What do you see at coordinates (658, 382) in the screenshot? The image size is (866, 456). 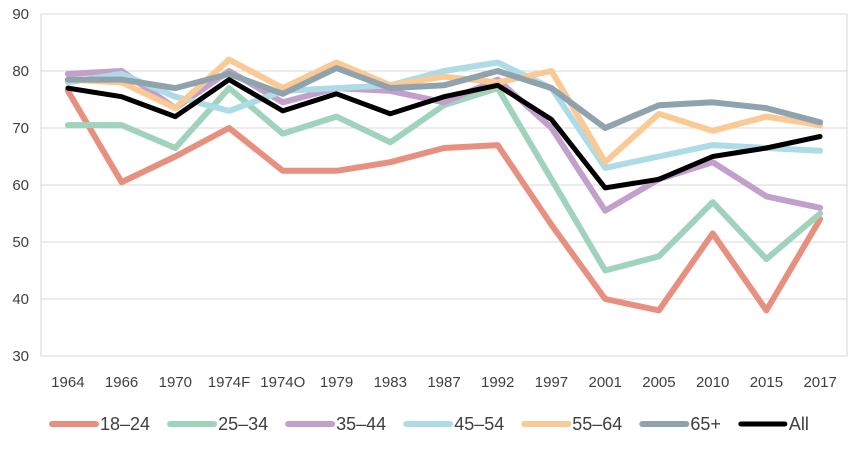 I see `x-tick-label: 2005` at bounding box center [658, 382].